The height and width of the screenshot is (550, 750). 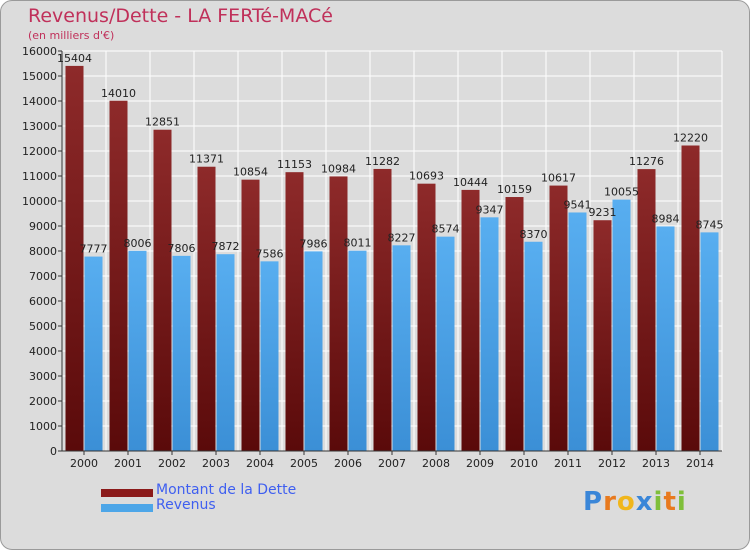 I want to click on data-label-dette: 10984, so click(x=338, y=168).